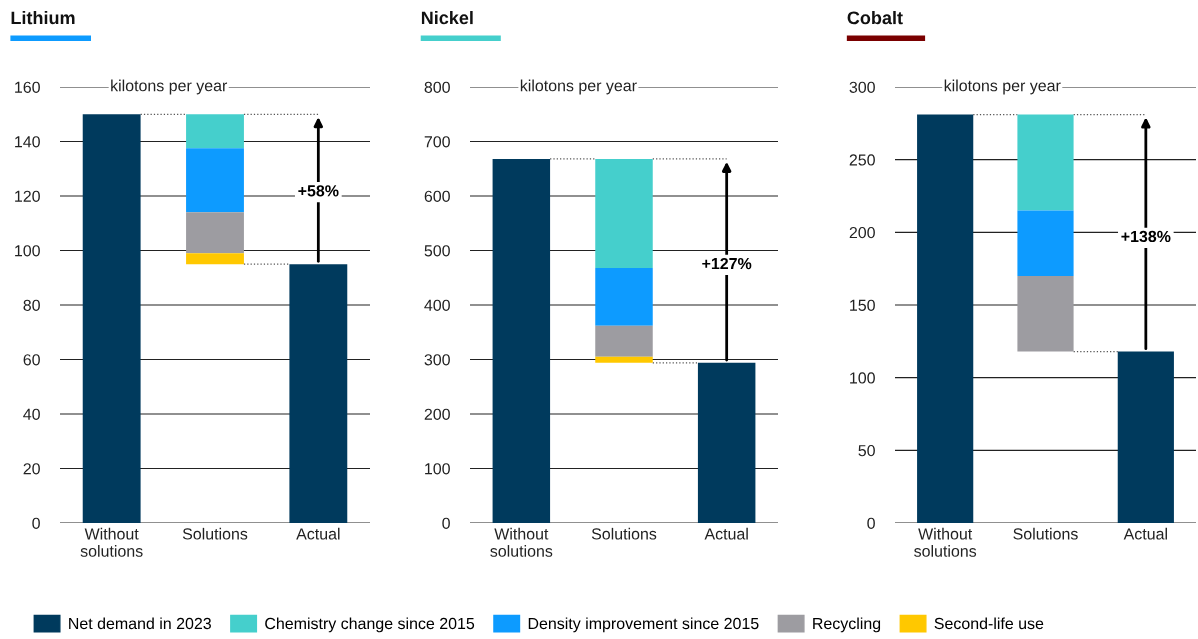  What do you see at coordinates (27, 196) in the screenshot?
I see `y-tick-label: 120` at bounding box center [27, 196].